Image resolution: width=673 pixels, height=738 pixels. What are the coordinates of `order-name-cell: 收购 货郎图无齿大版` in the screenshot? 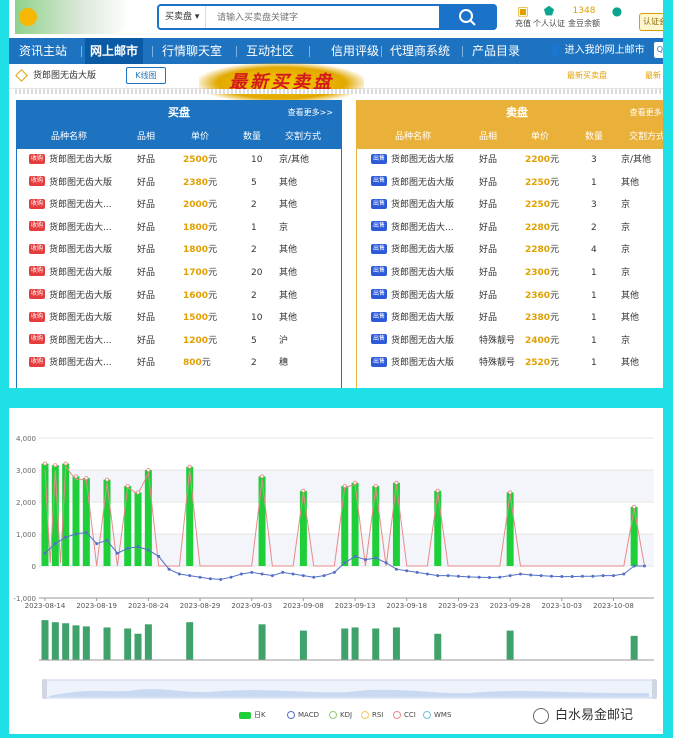 It's located at (70, 296).